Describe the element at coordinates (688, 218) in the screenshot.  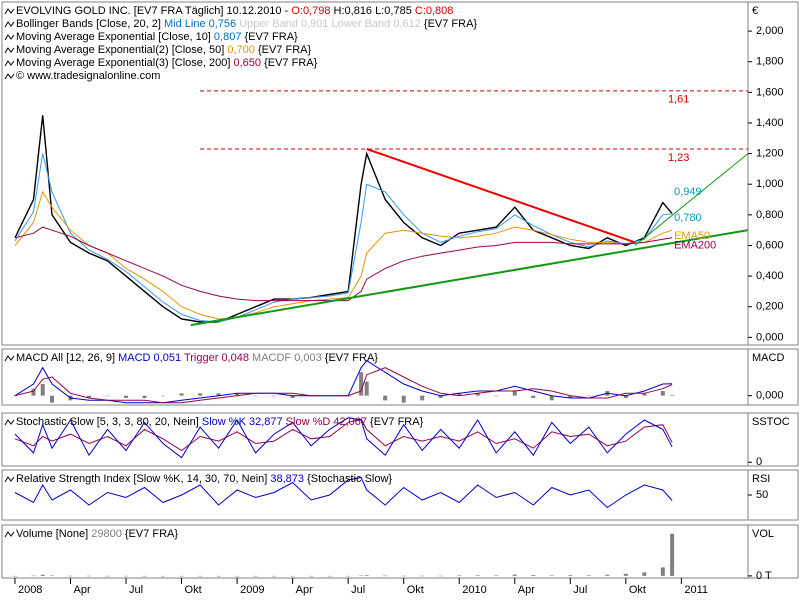
I see `annotation: 0,780` at that location.